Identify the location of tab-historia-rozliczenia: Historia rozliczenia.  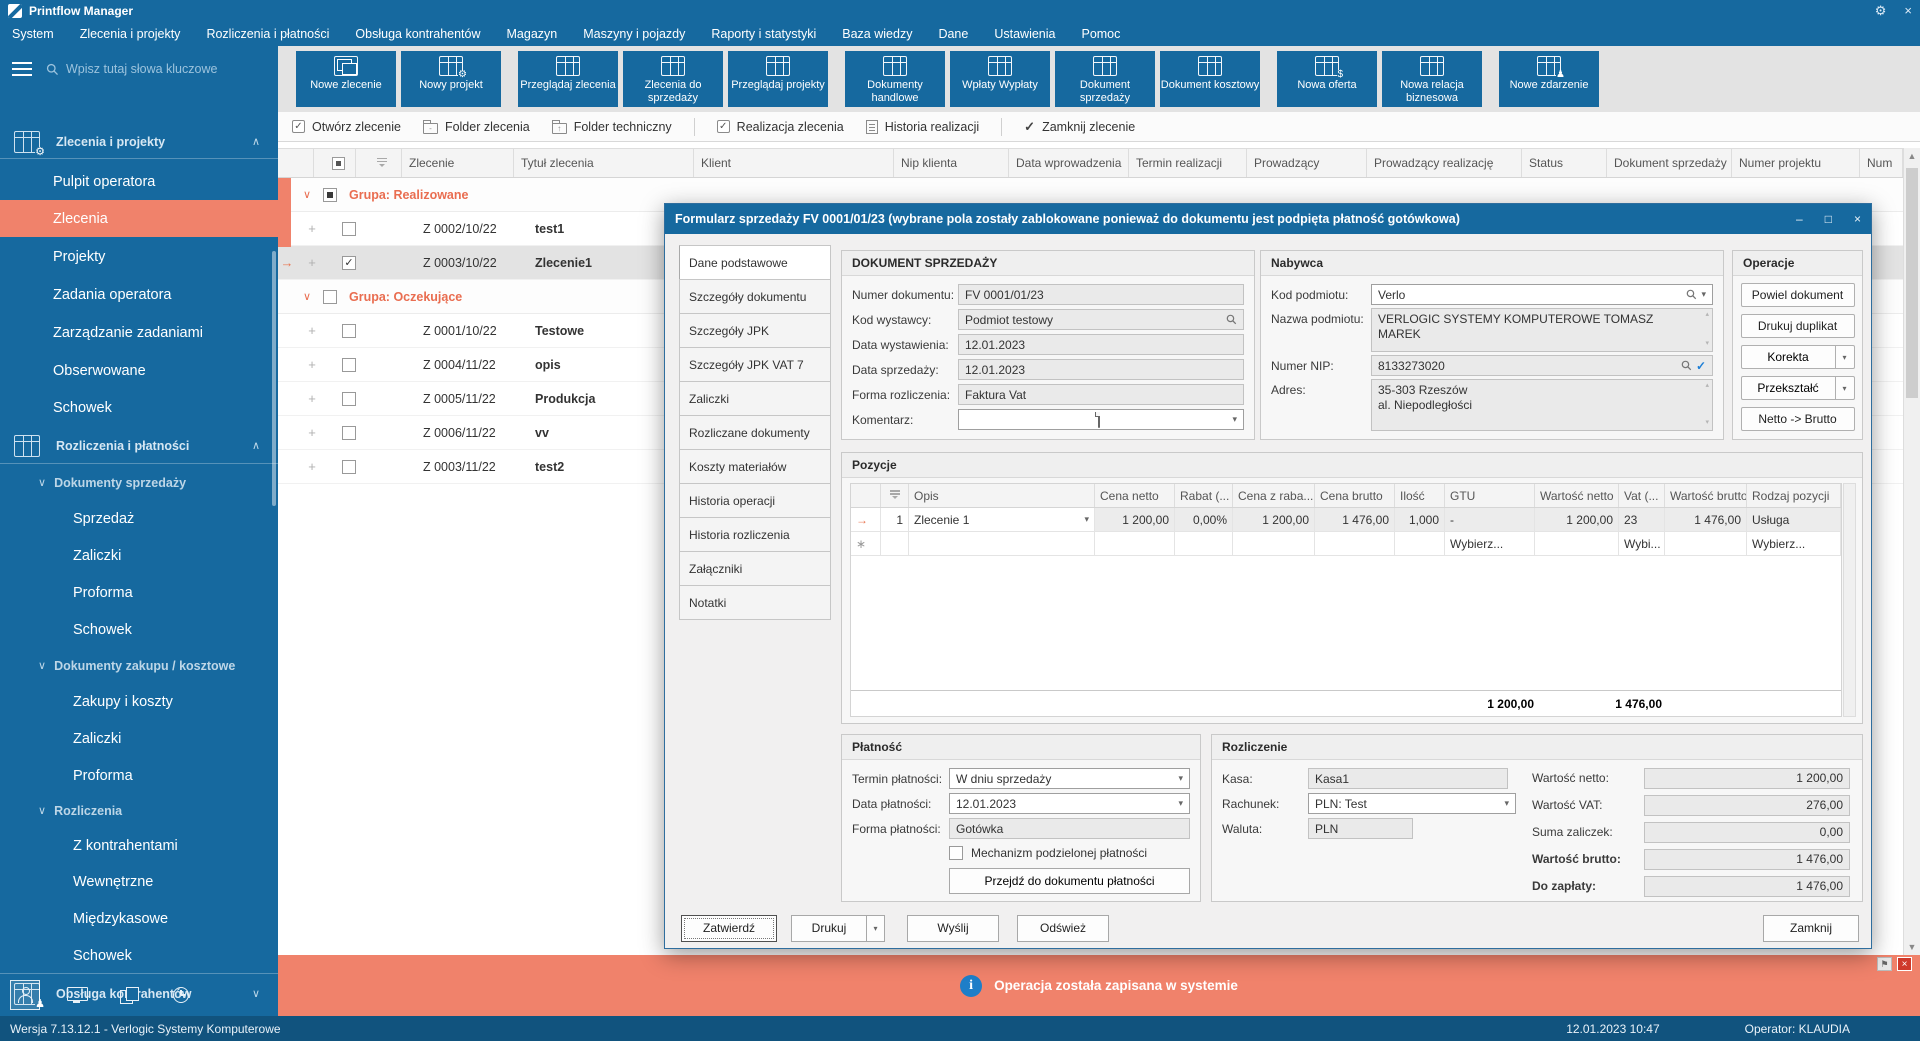
(755, 534).